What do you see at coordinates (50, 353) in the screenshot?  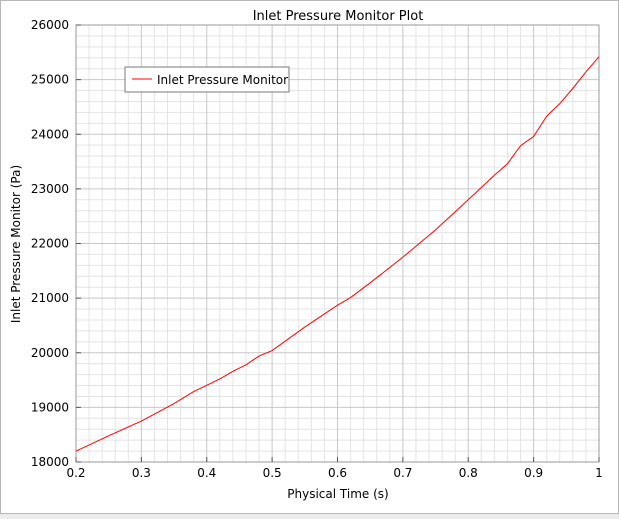 I see `y-tick-label: 20000` at bounding box center [50, 353].